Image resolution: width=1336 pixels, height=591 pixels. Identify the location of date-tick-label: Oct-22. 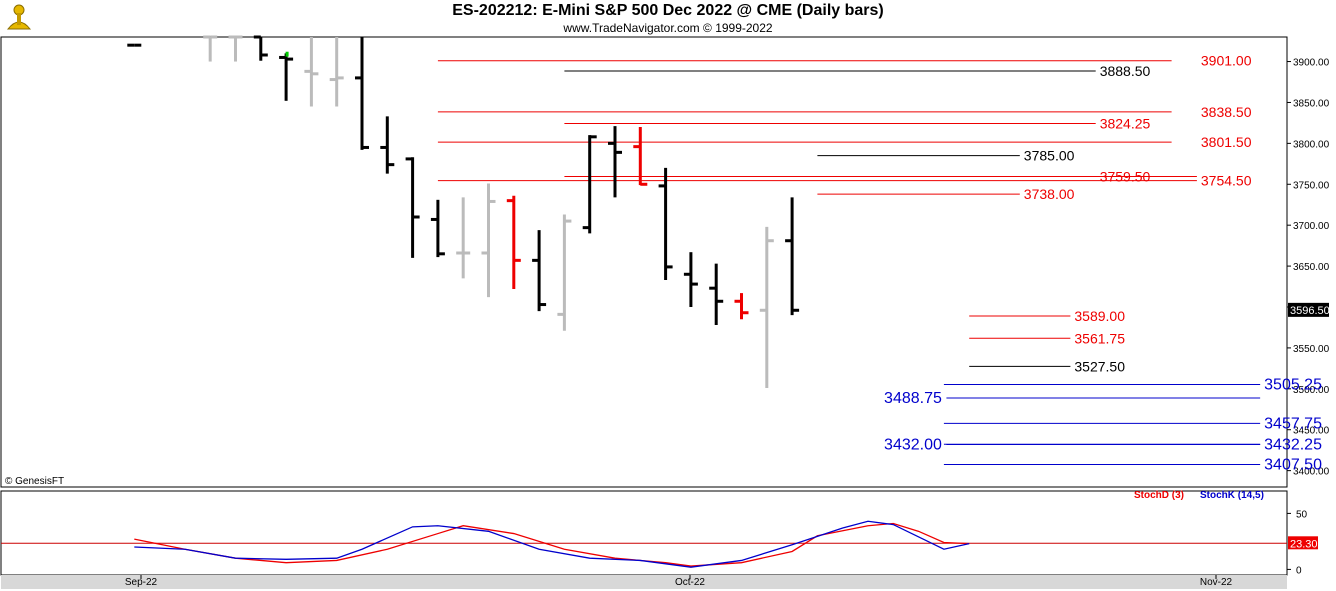
(690, 582).